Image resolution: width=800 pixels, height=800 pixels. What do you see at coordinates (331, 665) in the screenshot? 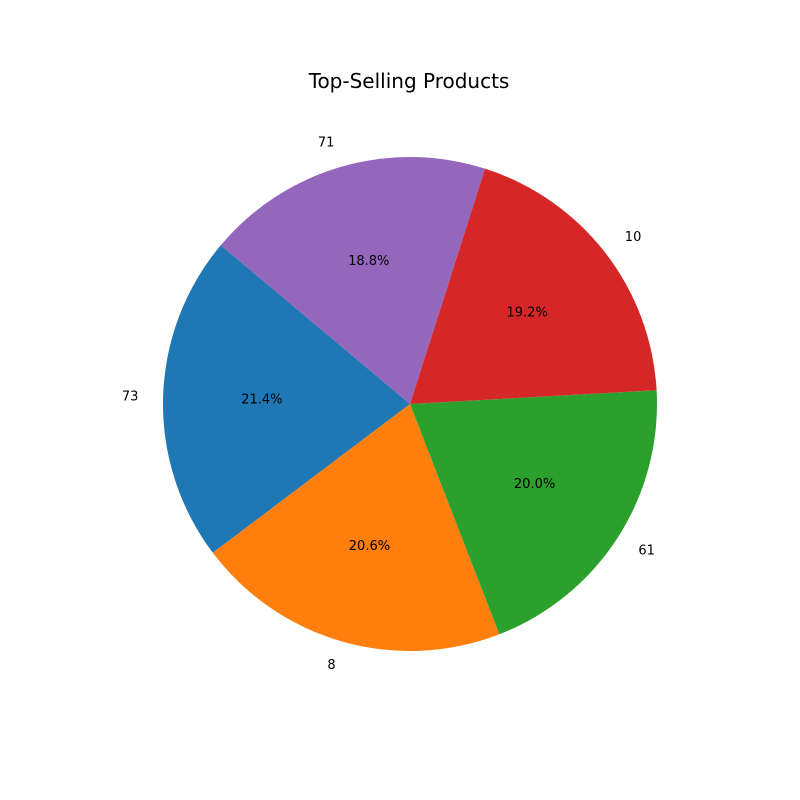
I see `category-label: 8` at bounding box center [331, 665].